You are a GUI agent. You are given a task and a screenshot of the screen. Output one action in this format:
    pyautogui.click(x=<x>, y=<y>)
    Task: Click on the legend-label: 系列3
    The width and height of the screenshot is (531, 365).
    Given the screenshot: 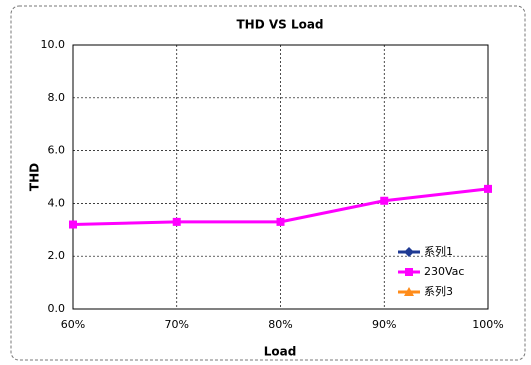 What is the action you would take?
    pyautogui.click(x=438, y=291)
    